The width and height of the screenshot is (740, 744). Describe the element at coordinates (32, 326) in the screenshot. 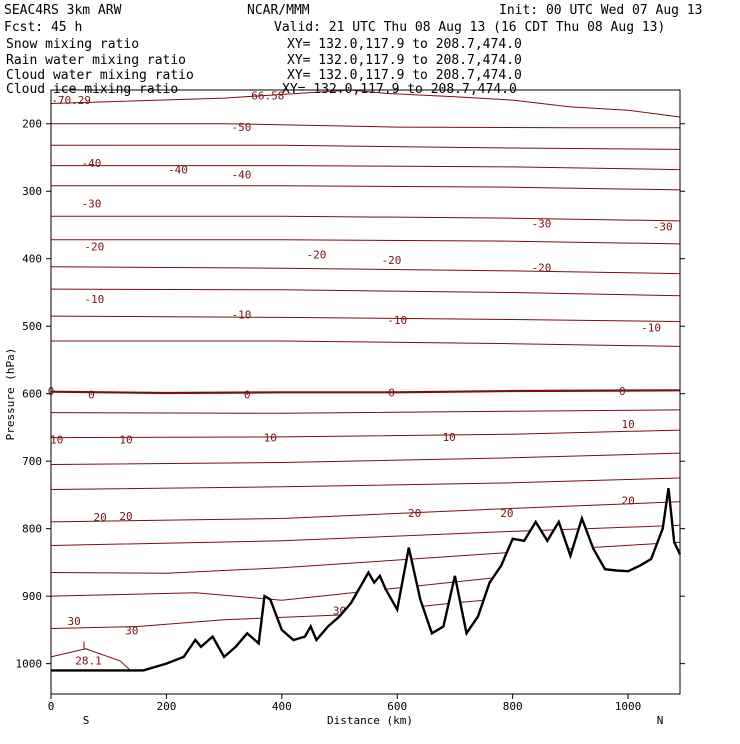

I see `y-tick-label: 500` at that location.